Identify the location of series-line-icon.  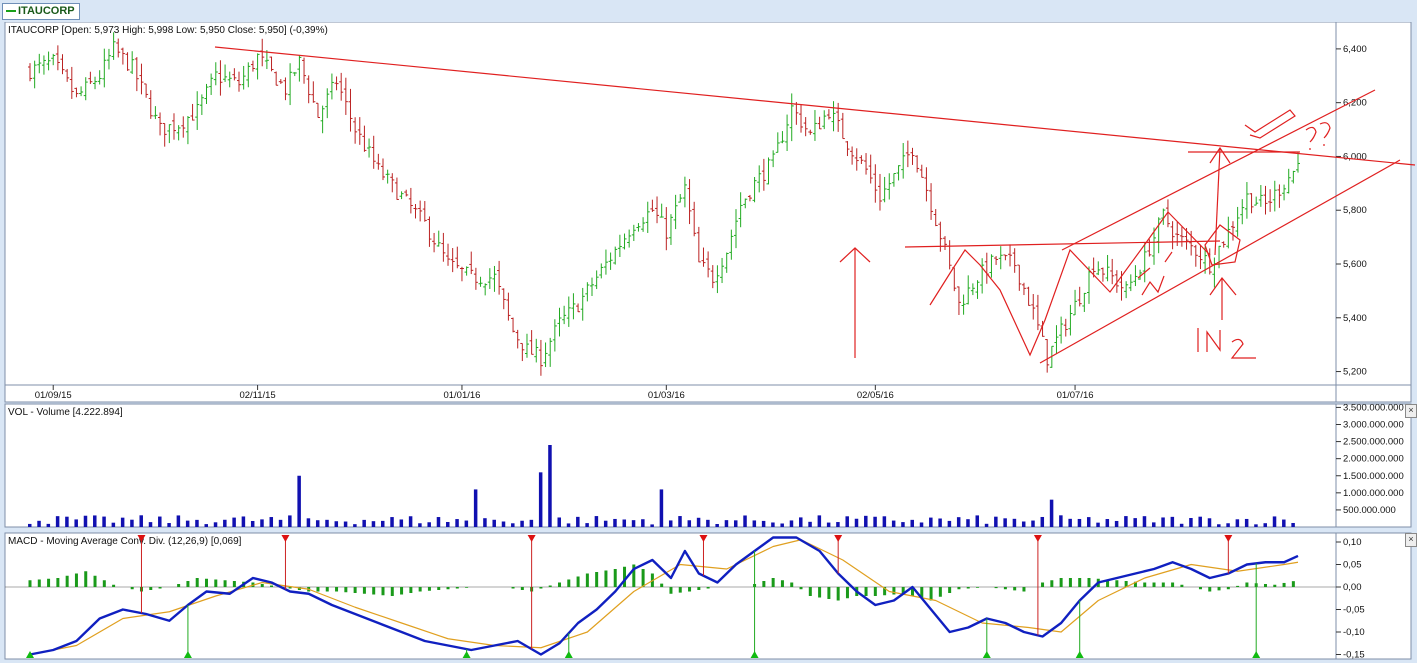
(11, 11).